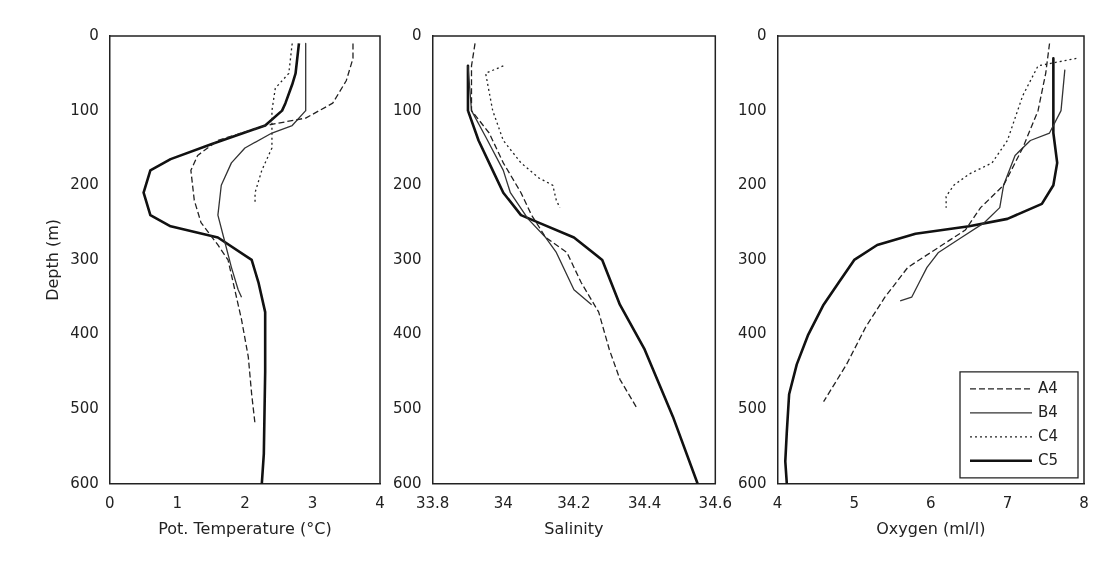  I want to click on x-axis-title: Oxygen (ml/l), so click(931, 528).